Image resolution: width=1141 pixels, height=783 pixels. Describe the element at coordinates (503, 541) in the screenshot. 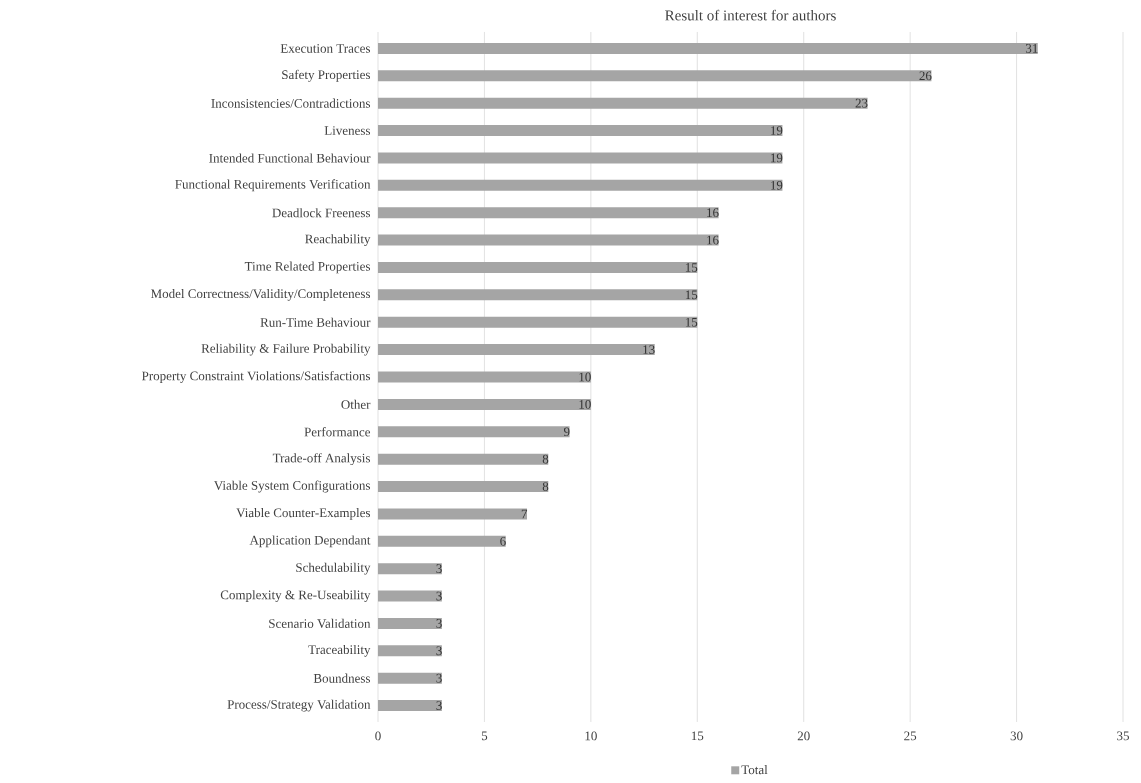

I see `data-label: 6` at that location.